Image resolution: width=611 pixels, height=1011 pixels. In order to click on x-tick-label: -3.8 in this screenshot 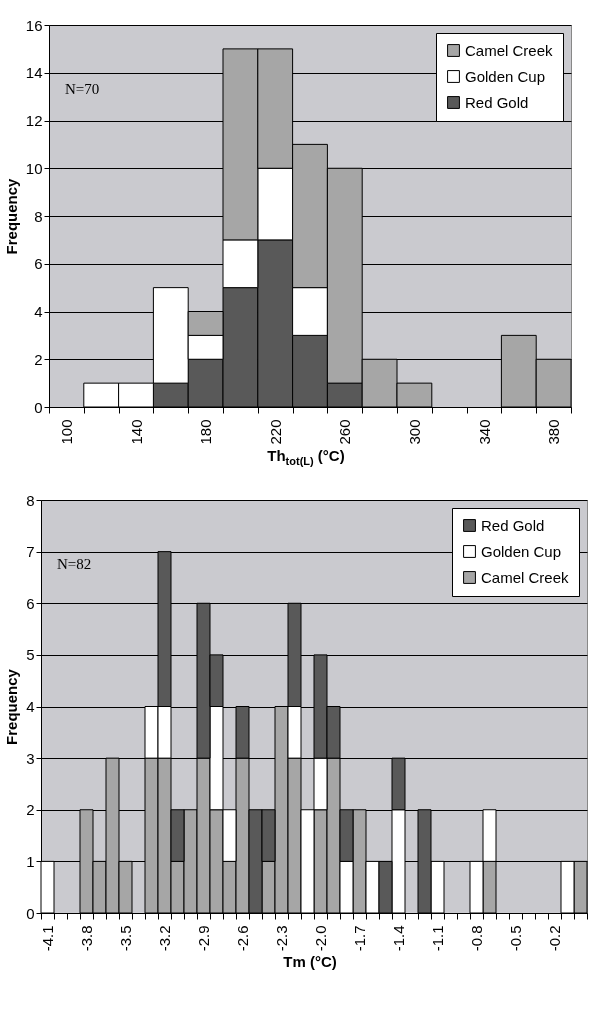, I will do `click(86, 938)`.